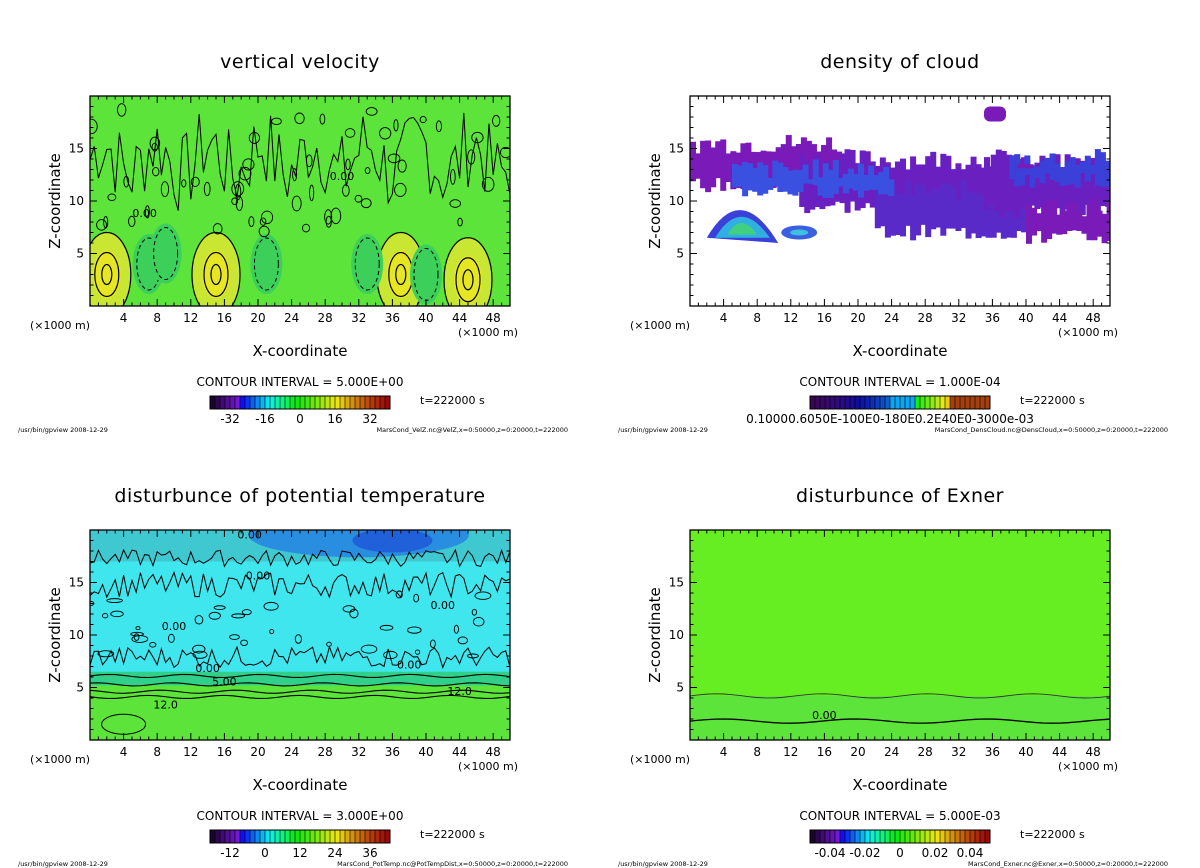 The height and width of the screenshot is (868, 1200). Describe the element at coordinates (724, 318) in the screenshot. I see `x-tick-label: 4` at that location.